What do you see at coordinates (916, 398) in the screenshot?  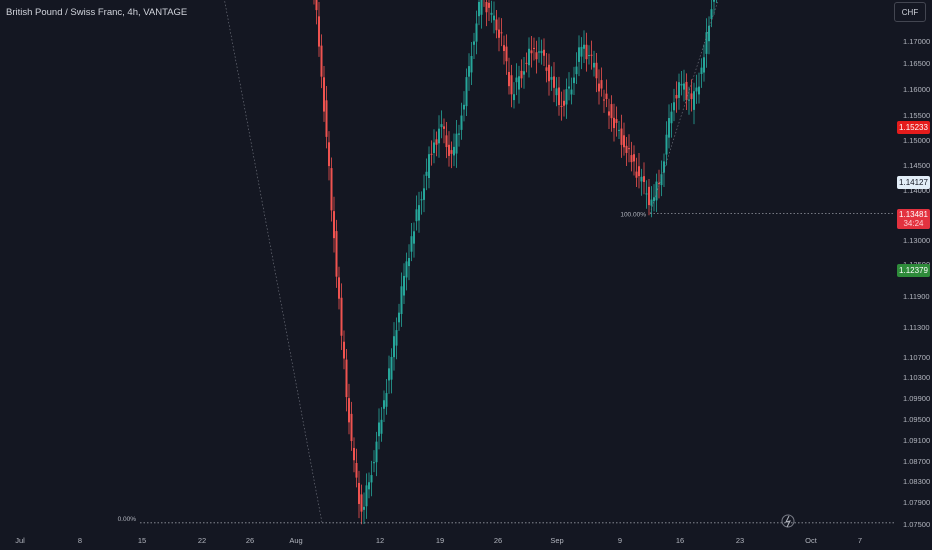 I see `price-tick-label: 1.09900` at bounding box center [916, 398].